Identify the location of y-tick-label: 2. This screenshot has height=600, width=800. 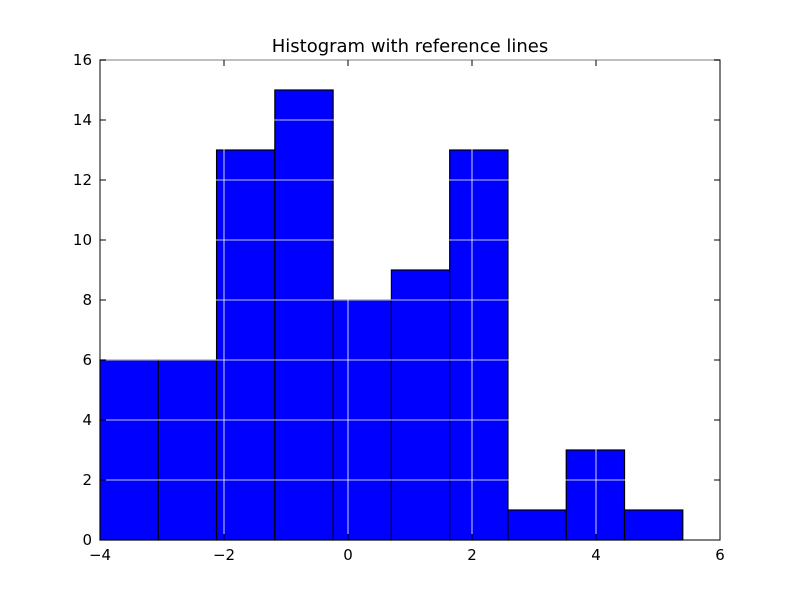
(87, 480).